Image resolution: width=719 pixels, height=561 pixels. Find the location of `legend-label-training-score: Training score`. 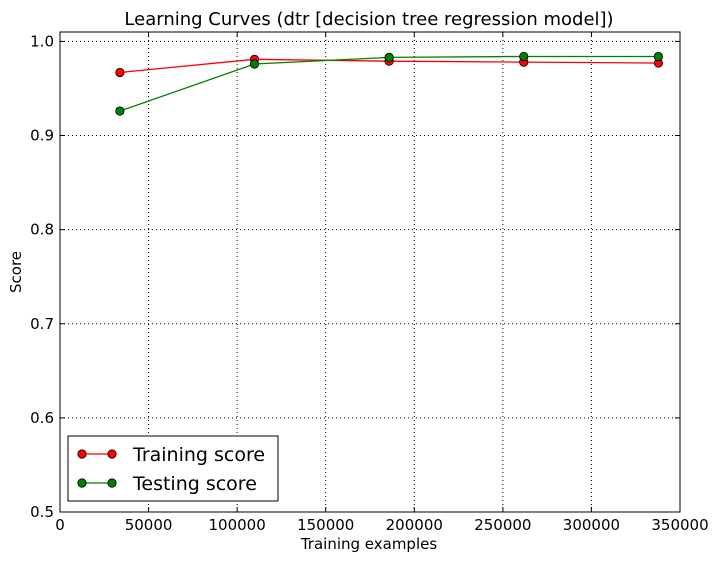

legend-label-training-score: Training score is located at coordinates (198, 455).